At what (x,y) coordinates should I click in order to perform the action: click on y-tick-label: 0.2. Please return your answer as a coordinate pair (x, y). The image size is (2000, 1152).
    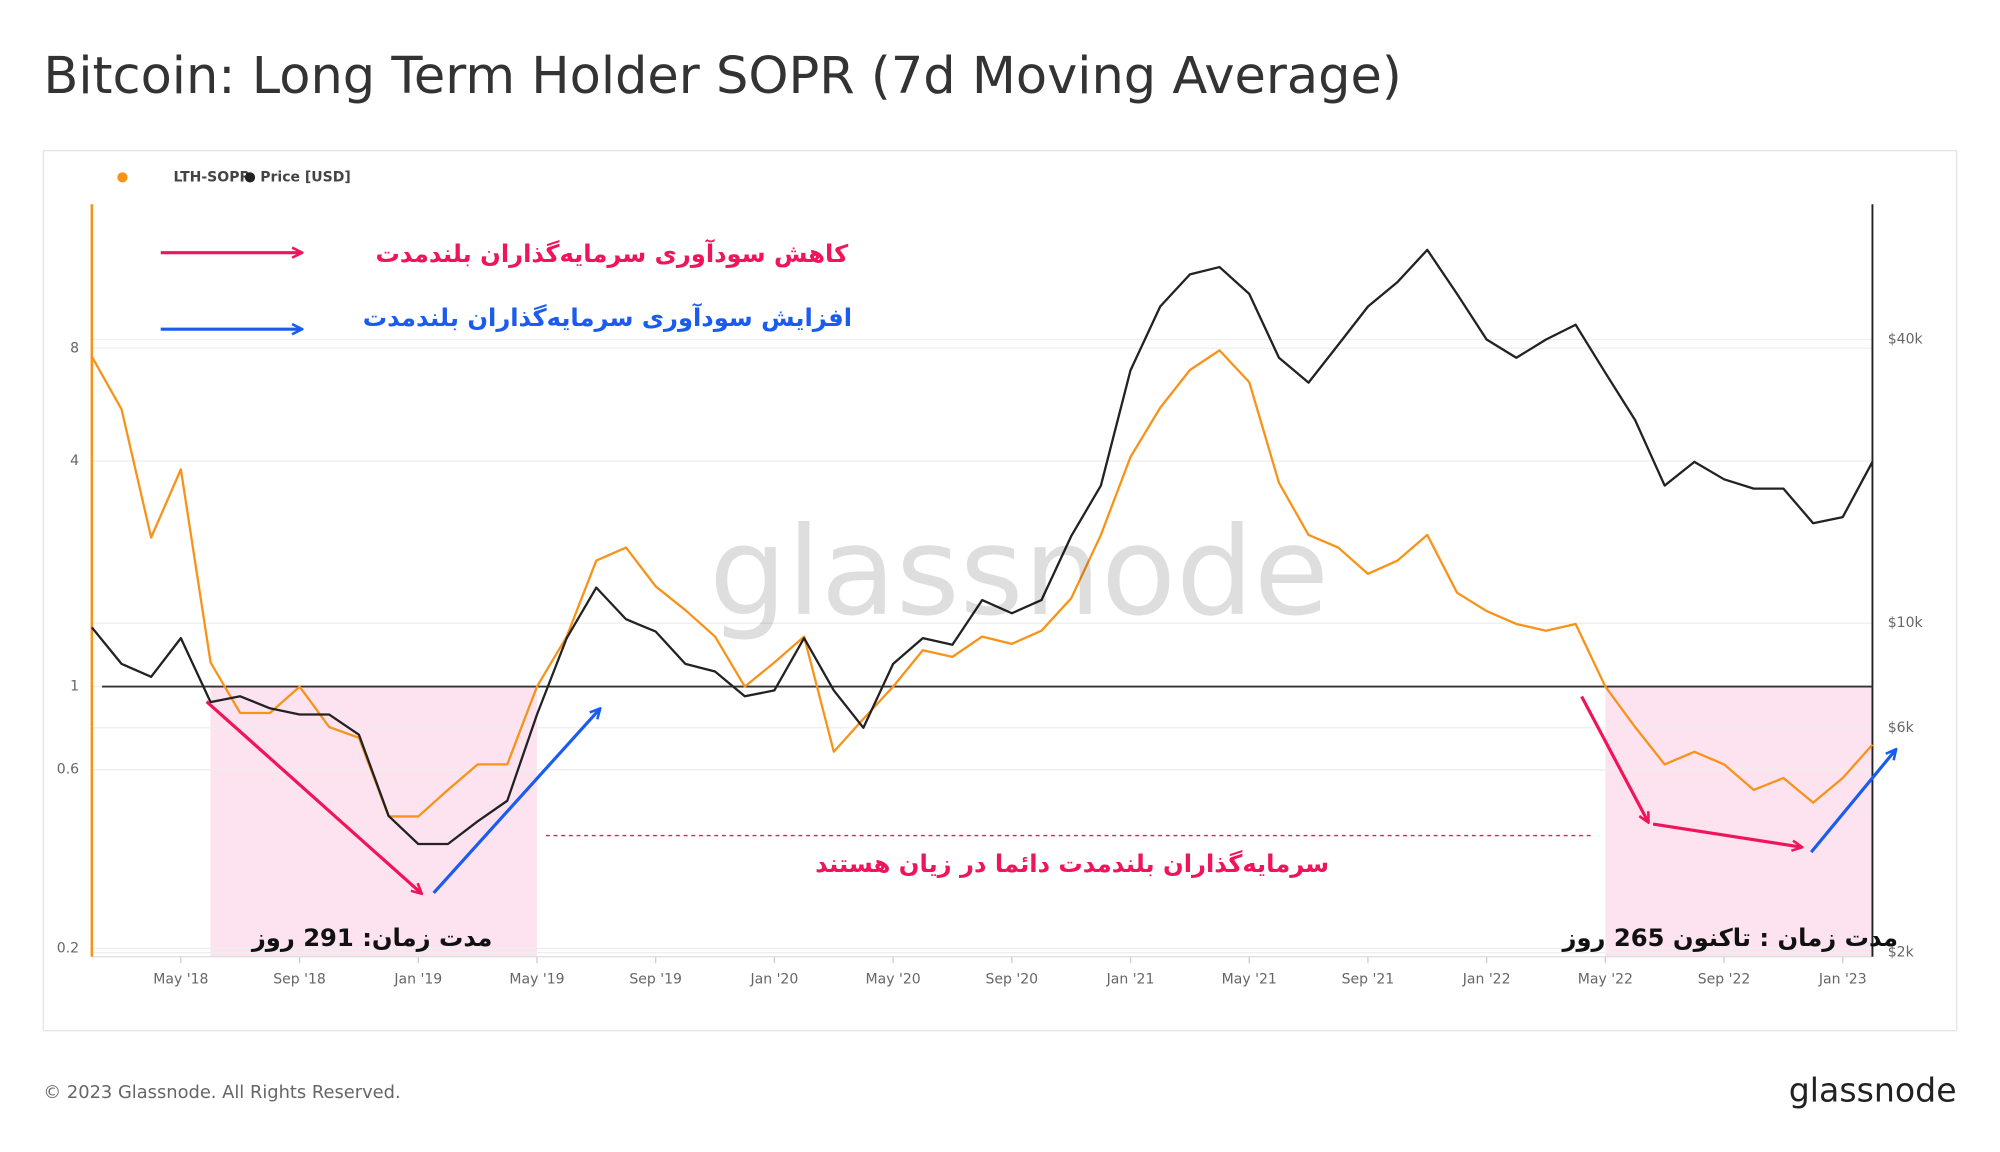
    Looking at the image, I should click on (68, 948).